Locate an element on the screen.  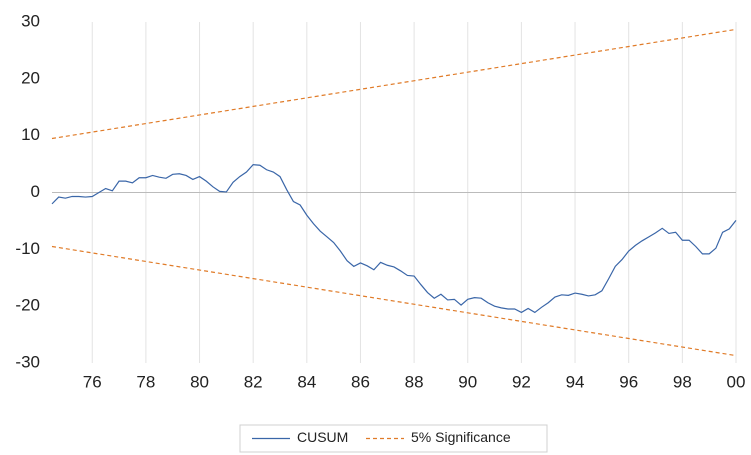
x-tick-label: 92 is located at coordinates (521, 381).